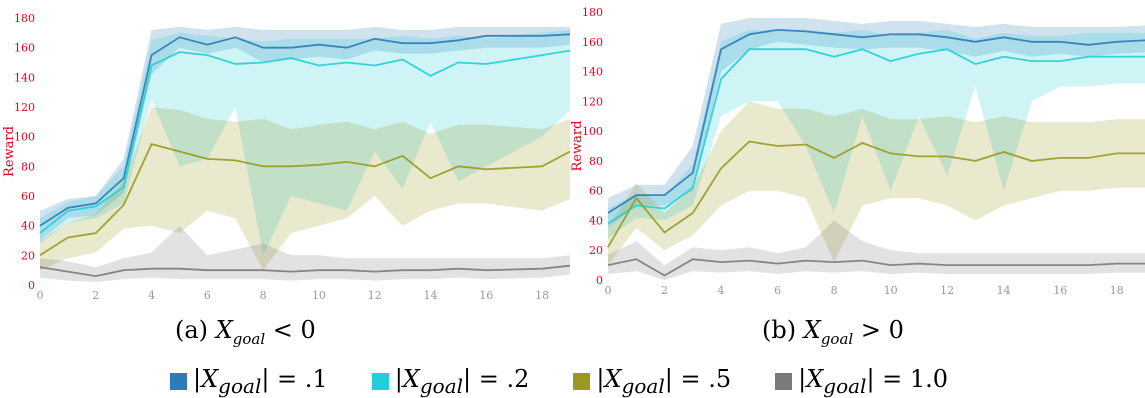 Image resolution: width=1145 pixels, height=398 pixels. I want to click on legend-label-3: |Xgoal| = 1.0, so click(873, 381).